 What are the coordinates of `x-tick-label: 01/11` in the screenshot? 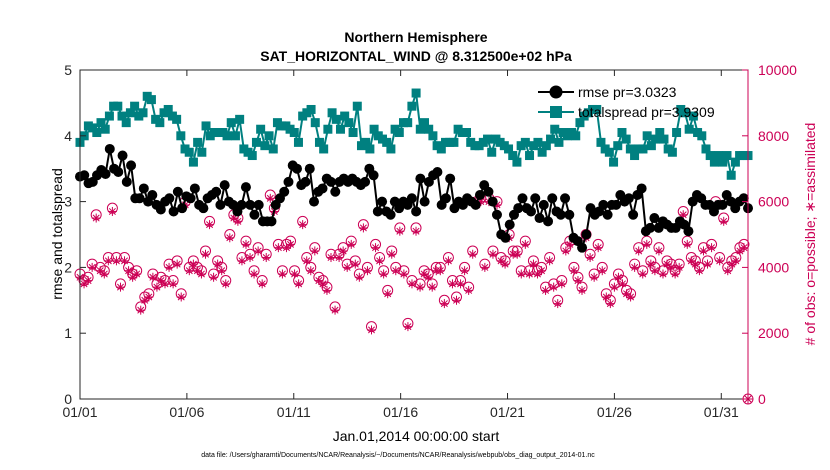 It's located at (294, 412).